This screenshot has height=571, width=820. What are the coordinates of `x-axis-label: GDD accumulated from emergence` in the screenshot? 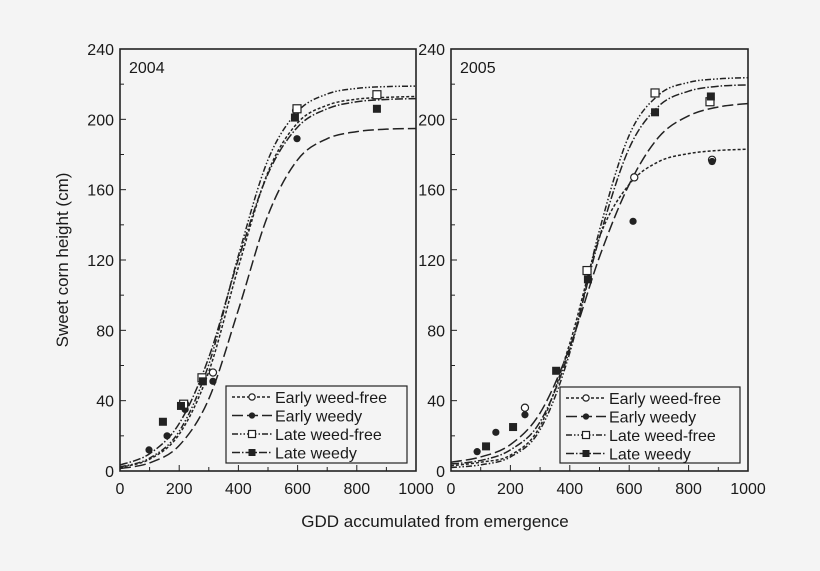 It's located at (434, 521).